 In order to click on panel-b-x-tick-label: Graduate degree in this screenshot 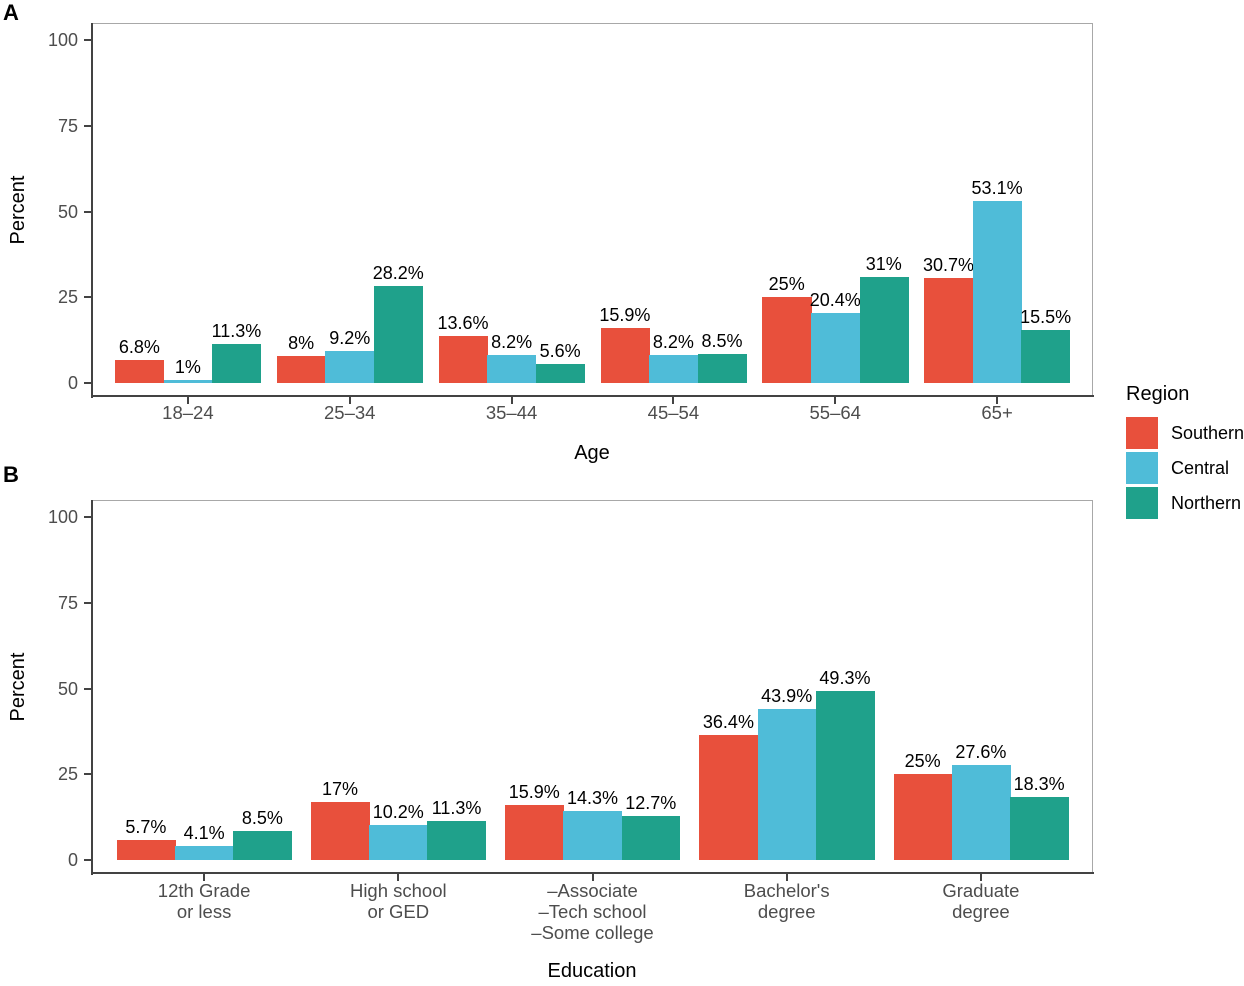, I will do `click(981, 901)`.